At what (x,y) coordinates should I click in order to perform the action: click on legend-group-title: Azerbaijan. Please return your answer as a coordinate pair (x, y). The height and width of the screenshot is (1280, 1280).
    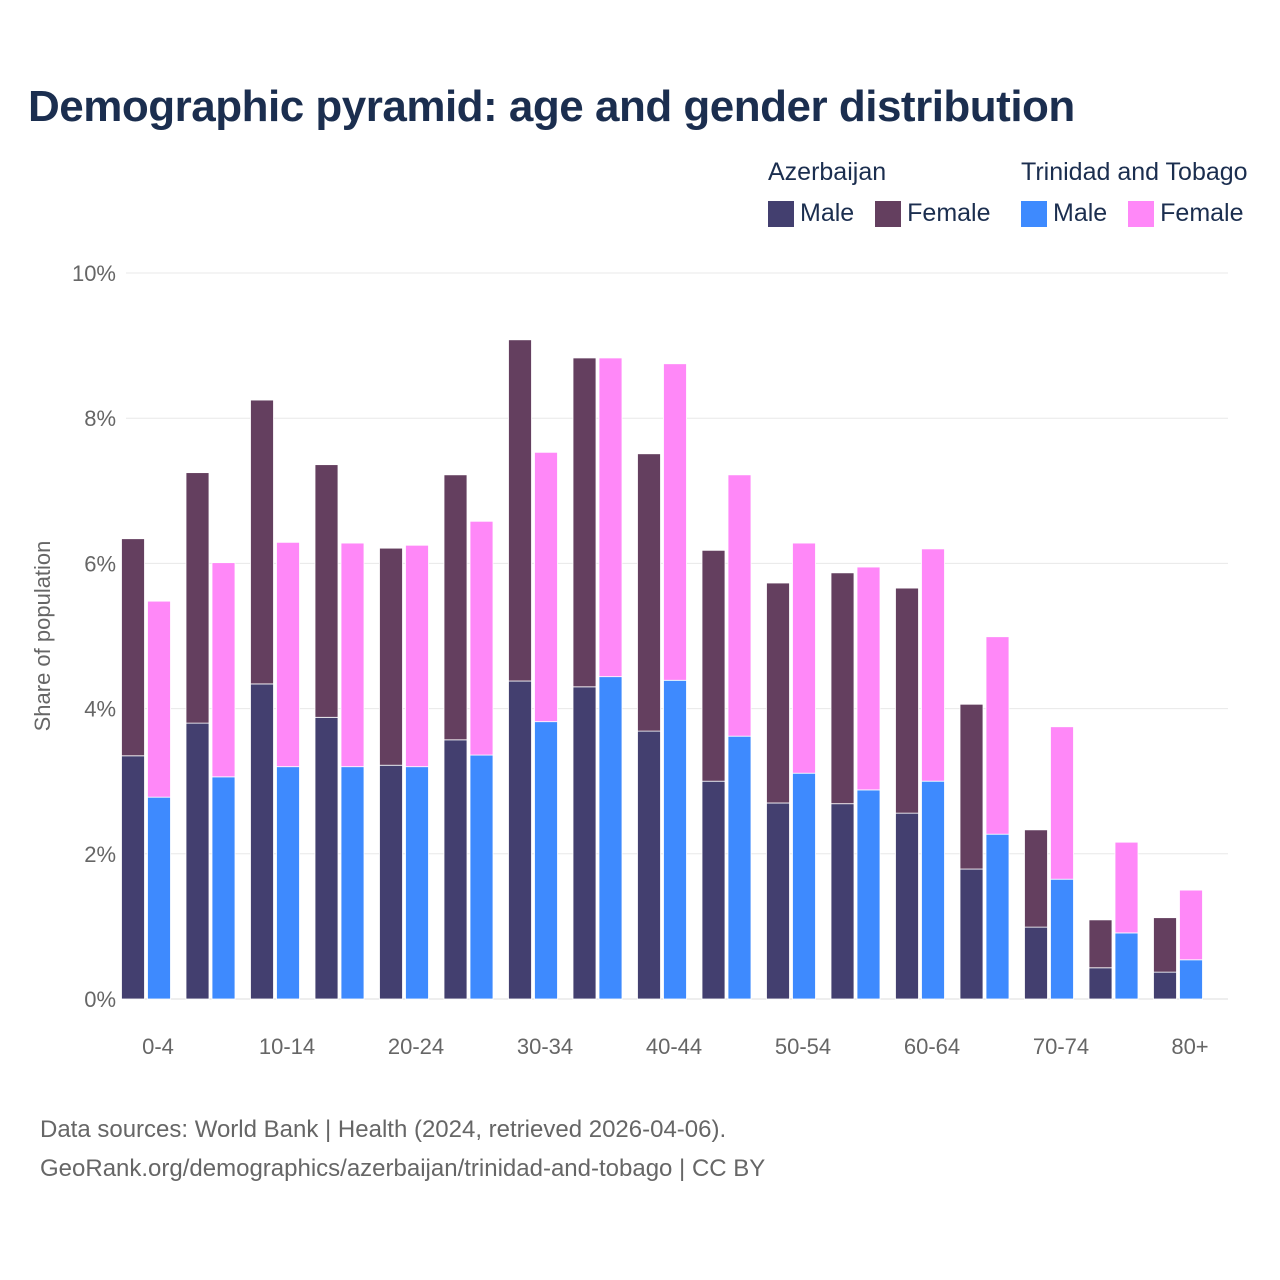
    Looking at the image, I should click on (827, 172).